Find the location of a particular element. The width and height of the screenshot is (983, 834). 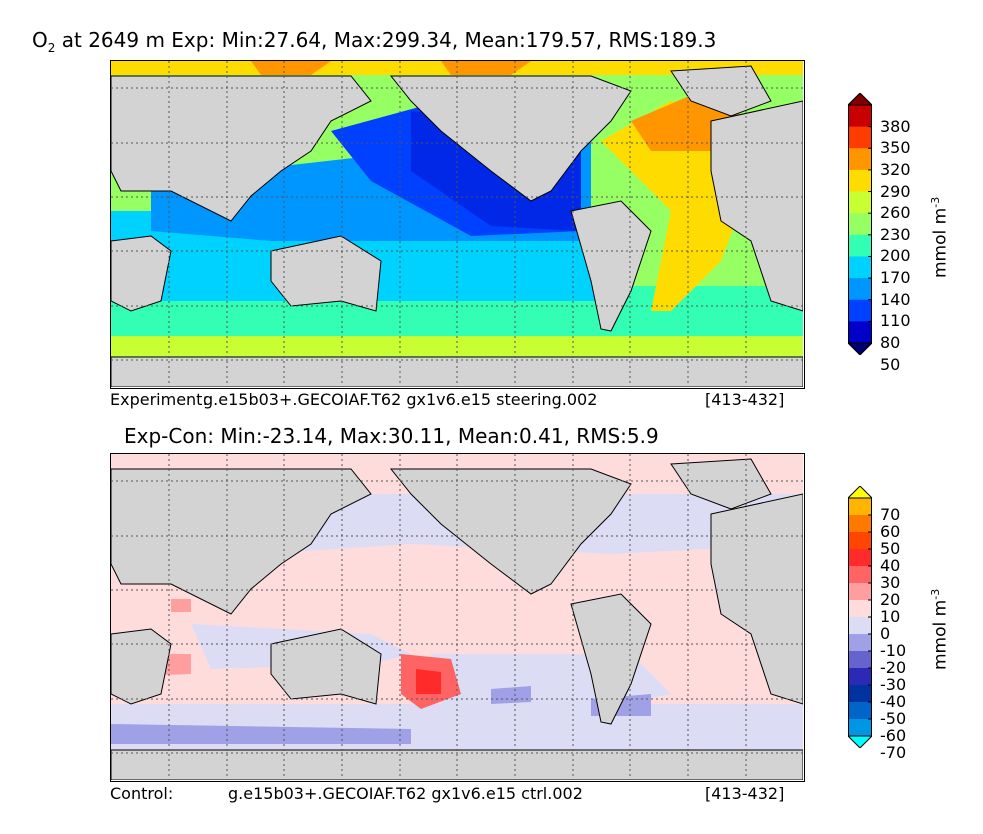

colorbar-frame is located at coordinates (860, 224).